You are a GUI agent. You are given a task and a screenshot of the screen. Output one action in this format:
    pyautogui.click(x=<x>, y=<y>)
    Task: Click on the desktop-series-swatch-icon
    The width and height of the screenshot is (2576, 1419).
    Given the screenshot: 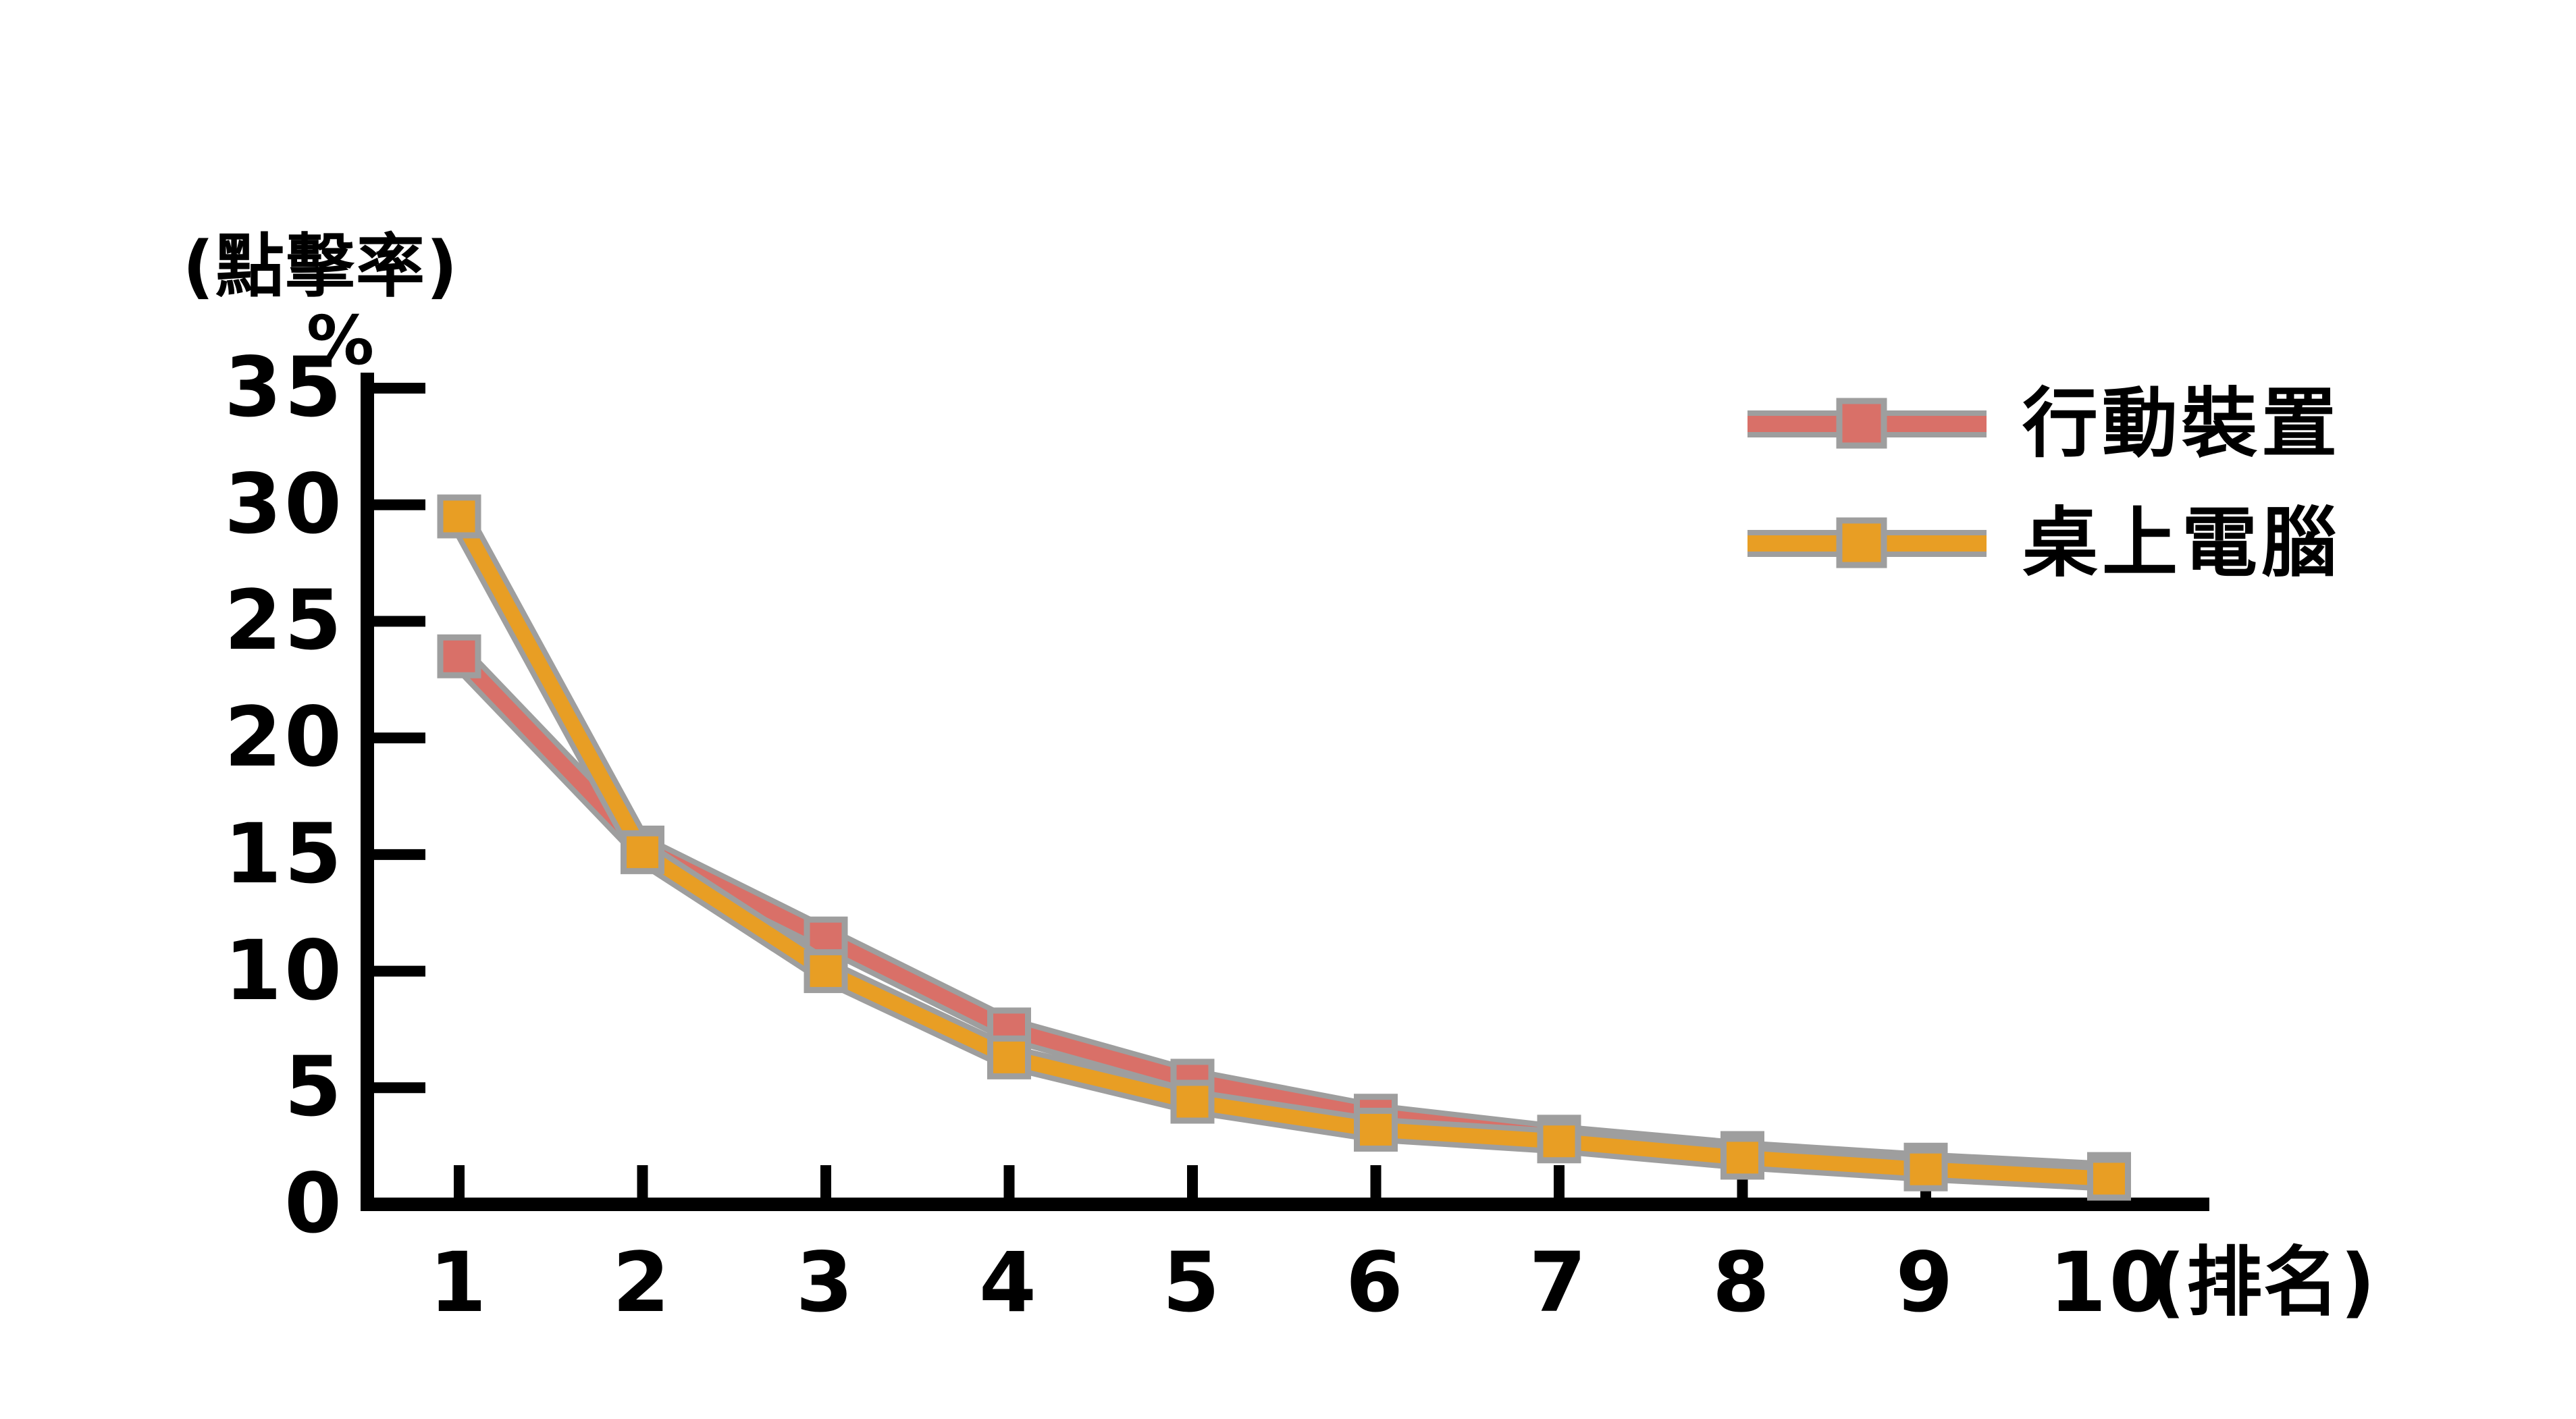 What is the action you would take?
    pyautogui.click(x=1867, y=543)
    